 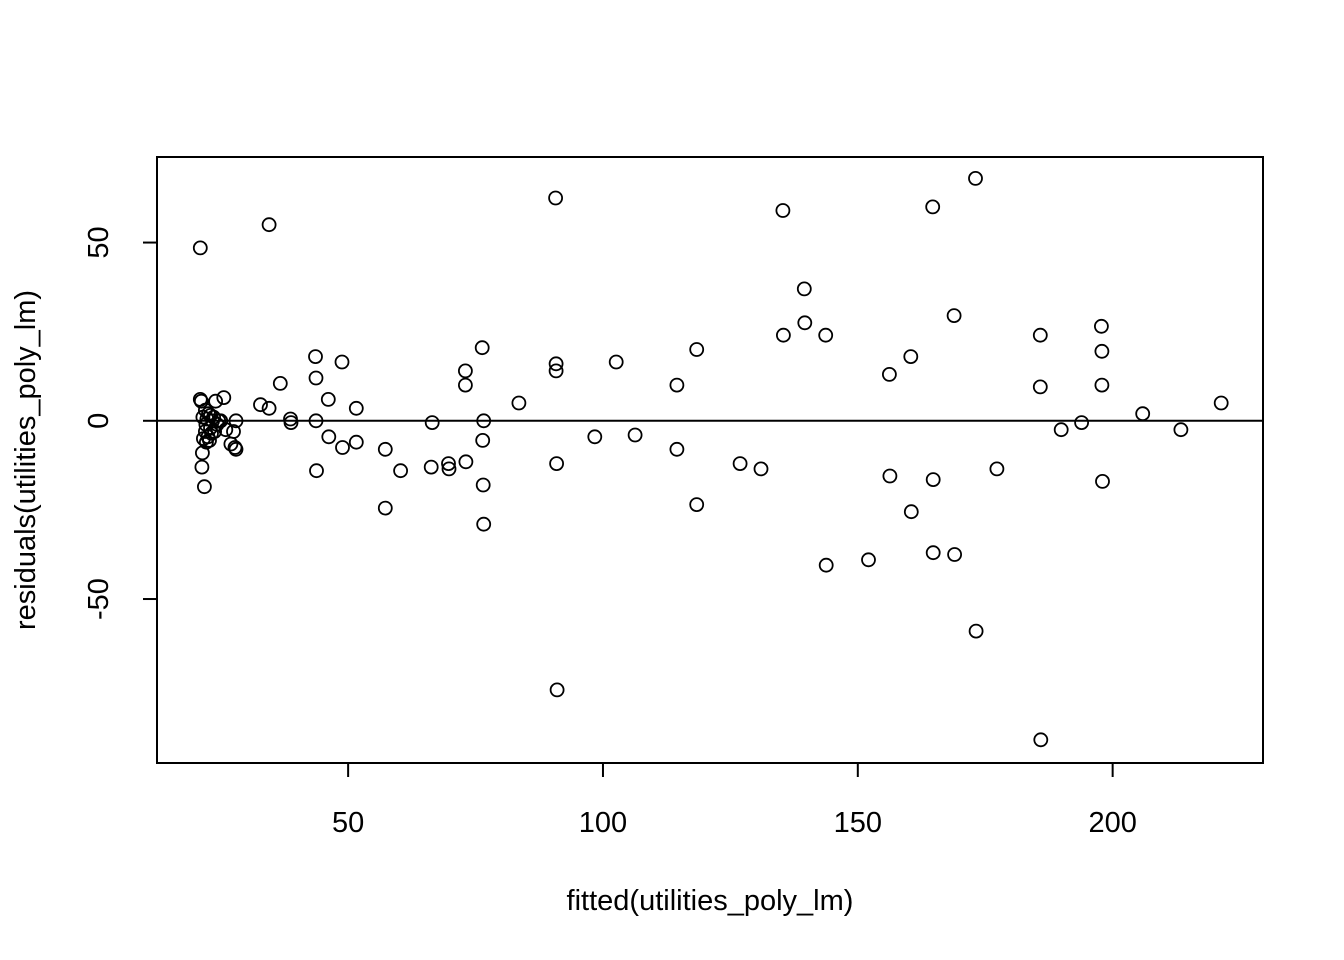 I want to click on y-tick-label: -50, so click(x=99, y=599).